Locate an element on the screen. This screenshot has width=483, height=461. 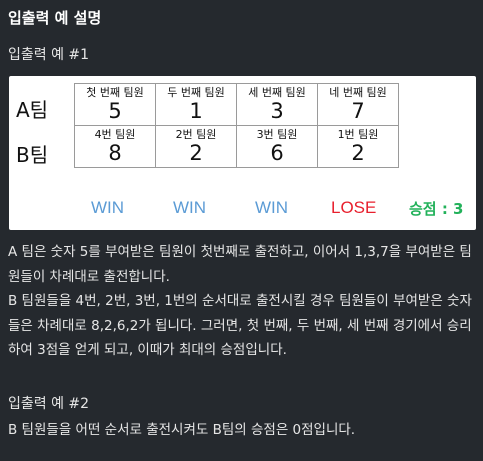
cell-number: 1 is located at coordinates (196, 111).